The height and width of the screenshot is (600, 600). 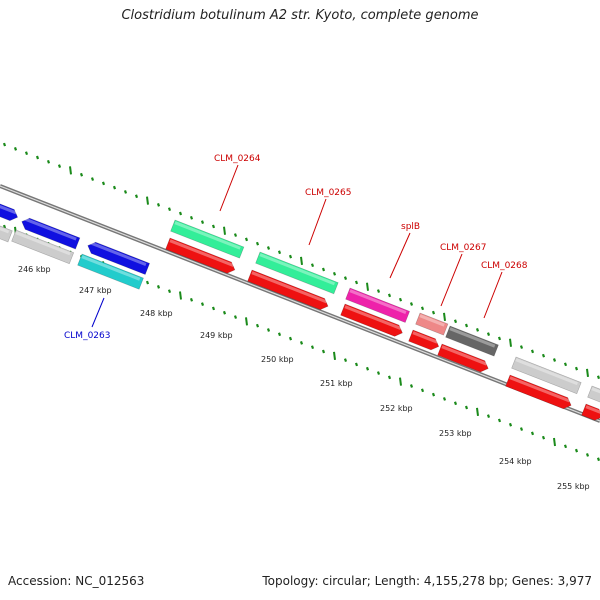 I want to click on clm0268-cds-highlight, so click(x=464, y=355).